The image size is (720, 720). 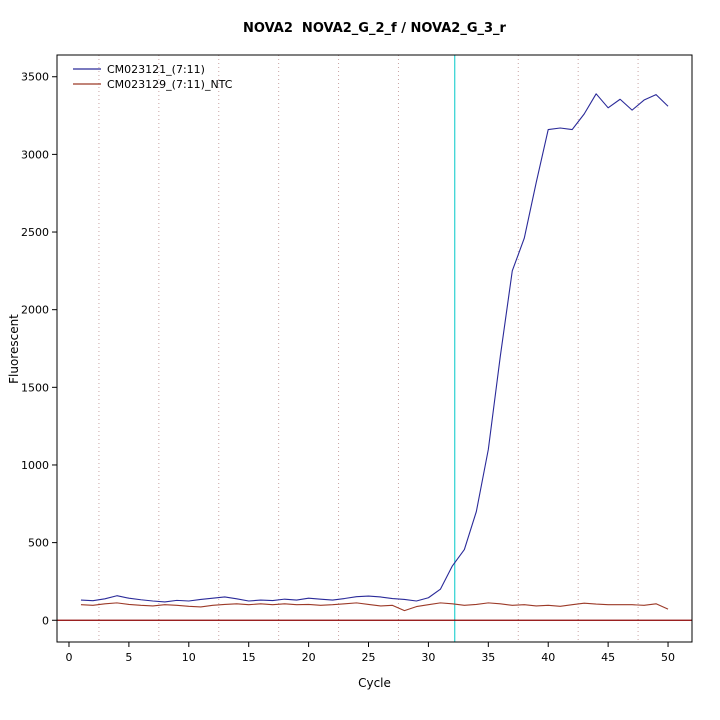 What do you see at coordinates (249, 657) in the screenshot?
I see `x-tick-label: 15` at bounding box center [249, 657].